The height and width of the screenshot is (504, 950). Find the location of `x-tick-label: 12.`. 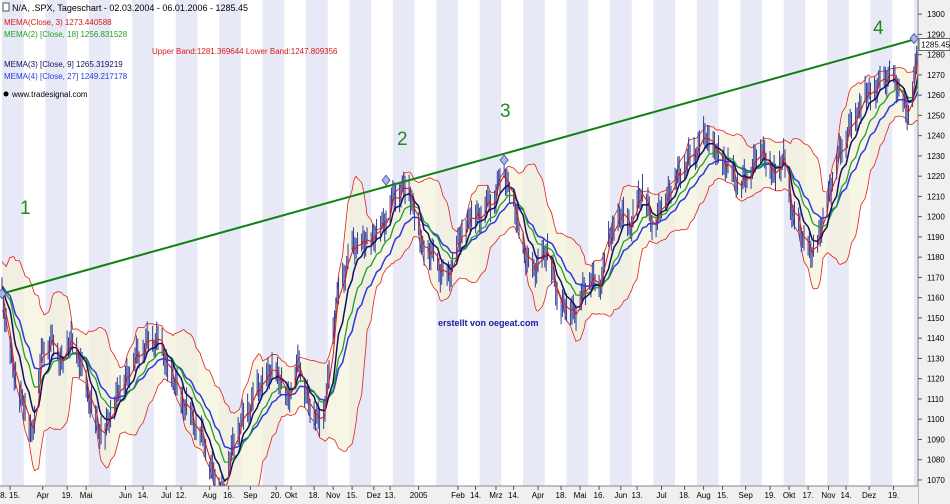

x-tick-label: 12. is located at coordinates (181, 495).